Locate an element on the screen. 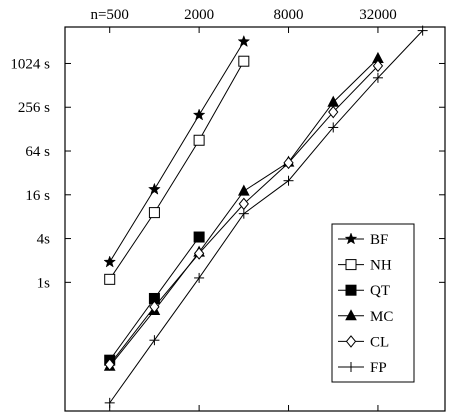  x-tick-label-8000: 8000 is located at coordinates (289, 15).